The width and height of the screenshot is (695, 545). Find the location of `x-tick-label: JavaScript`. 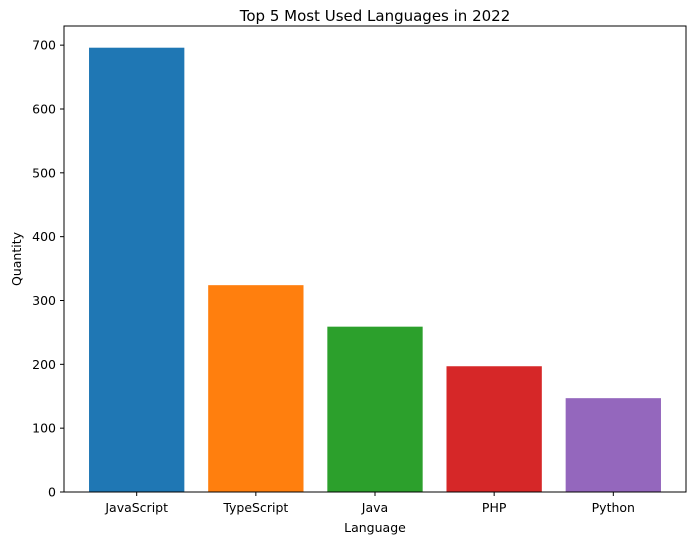

x-tick-label: JavaScript is located at coordinates (136, 507).